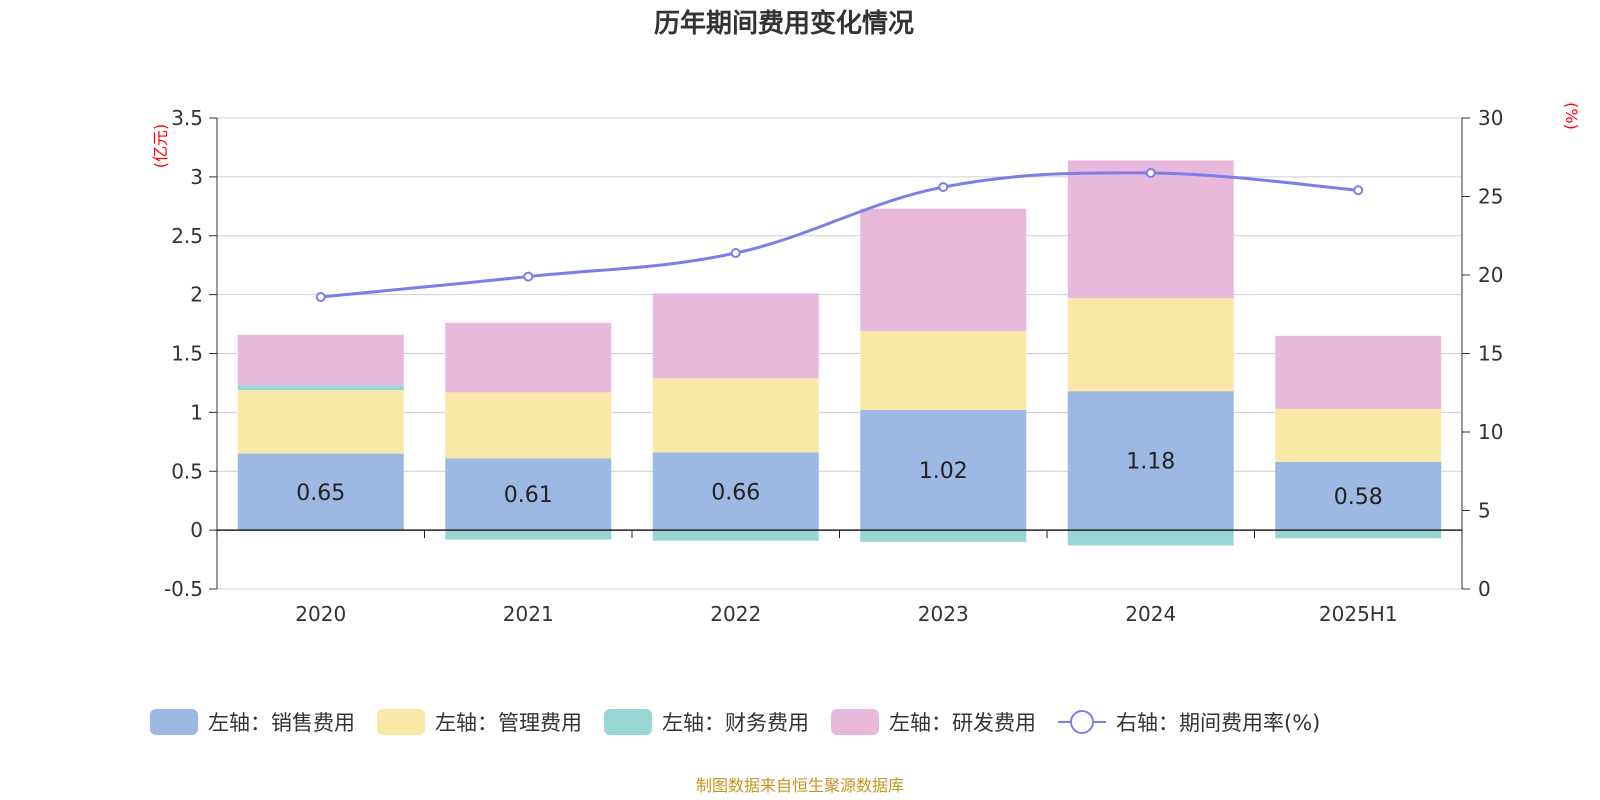 The image size is (1600, 800). Describe the element at coordinates (320, 614) in the screenshot. I see `x-axis-tick-label: 2020` at that location.